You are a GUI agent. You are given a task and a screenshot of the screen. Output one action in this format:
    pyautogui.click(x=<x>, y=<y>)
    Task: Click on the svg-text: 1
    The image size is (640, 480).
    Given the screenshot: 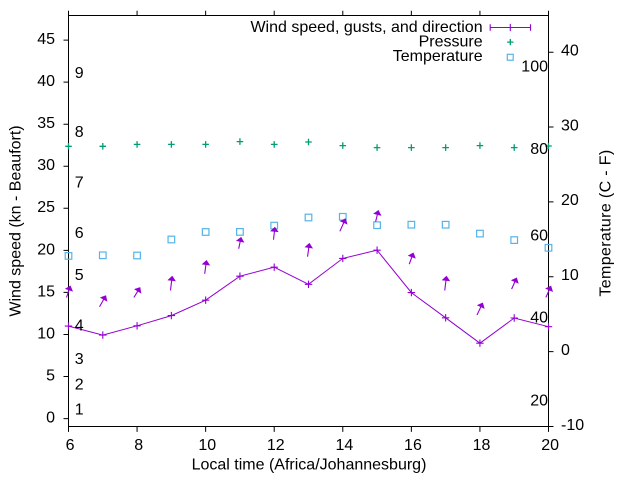 What is the action you would take?
    pyautogui.click(x=79, y=410)
    